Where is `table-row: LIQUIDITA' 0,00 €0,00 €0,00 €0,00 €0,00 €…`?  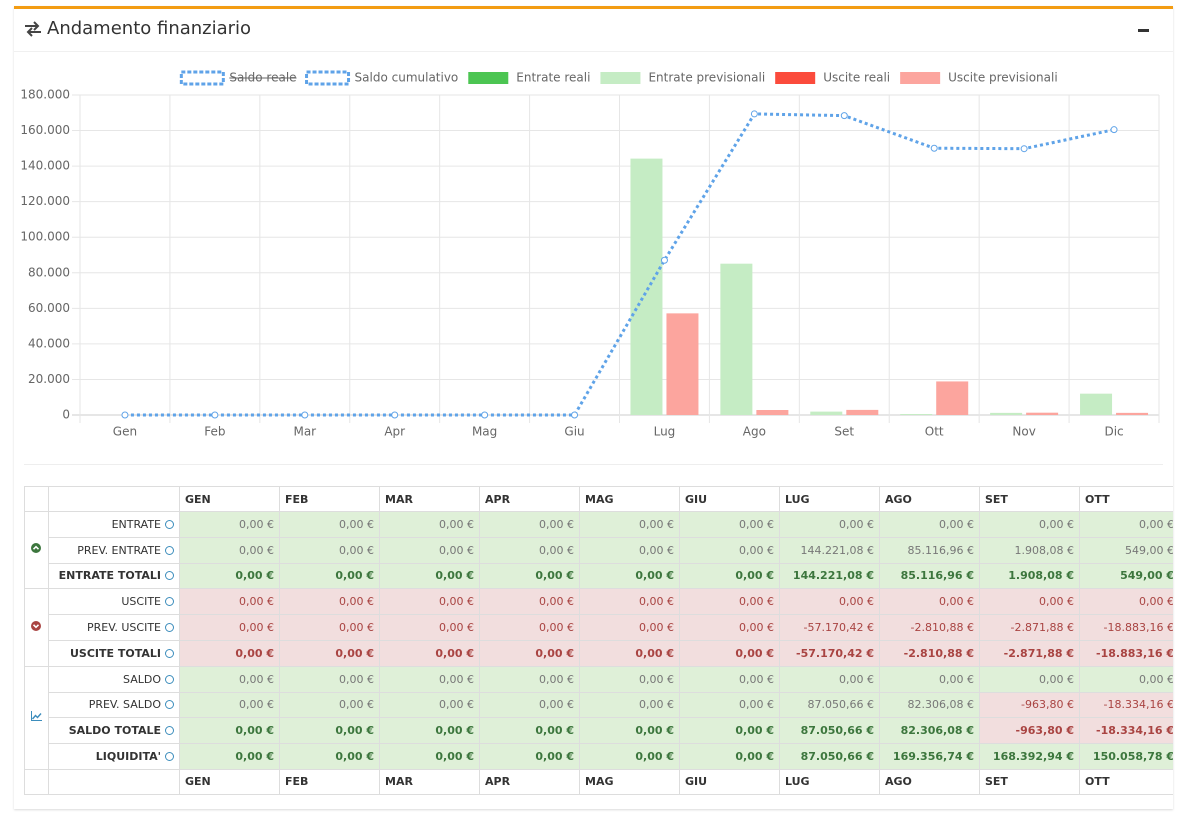
table-row: LIQUIDITA' 0,00 €0,00 €0,00 €0,00 €0,00 €… is located at coordinates (599, 756).